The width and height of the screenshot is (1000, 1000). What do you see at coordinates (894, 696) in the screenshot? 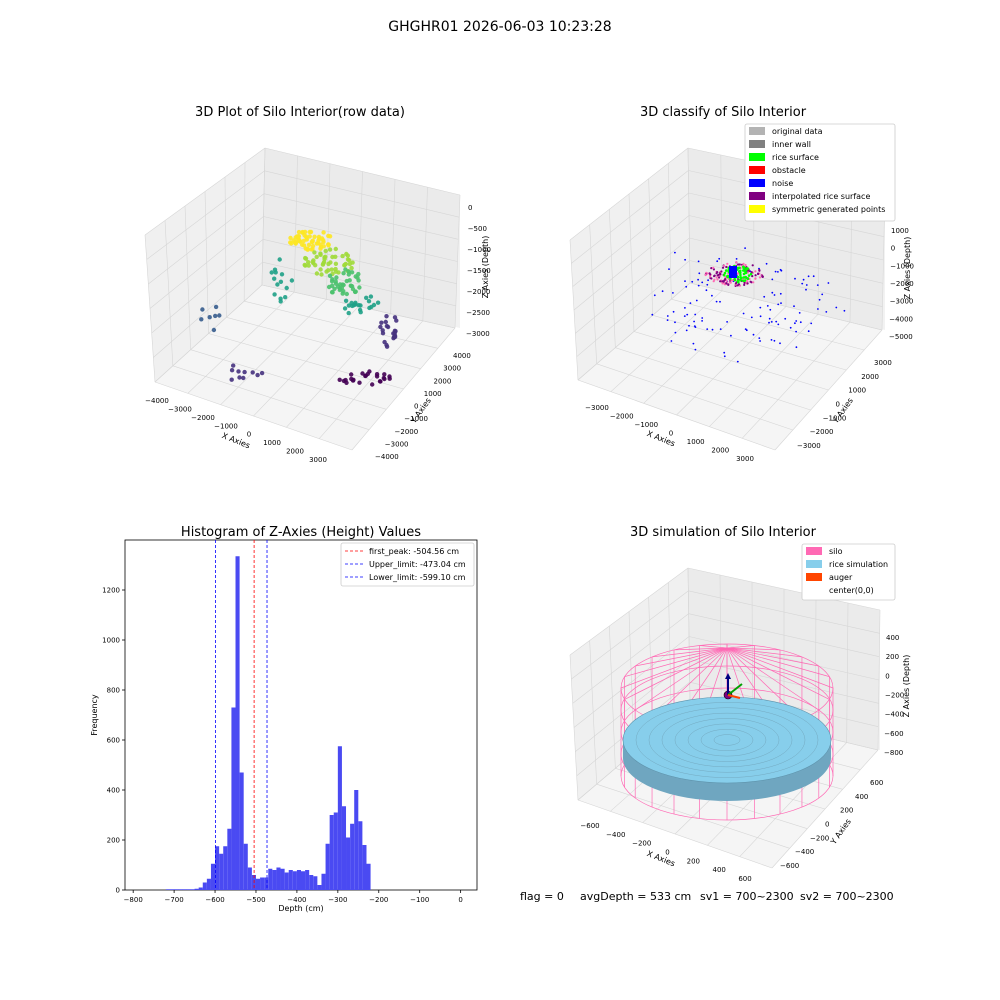
I see `sim-z-tick-3: −200` at bounding box center [894, 696].